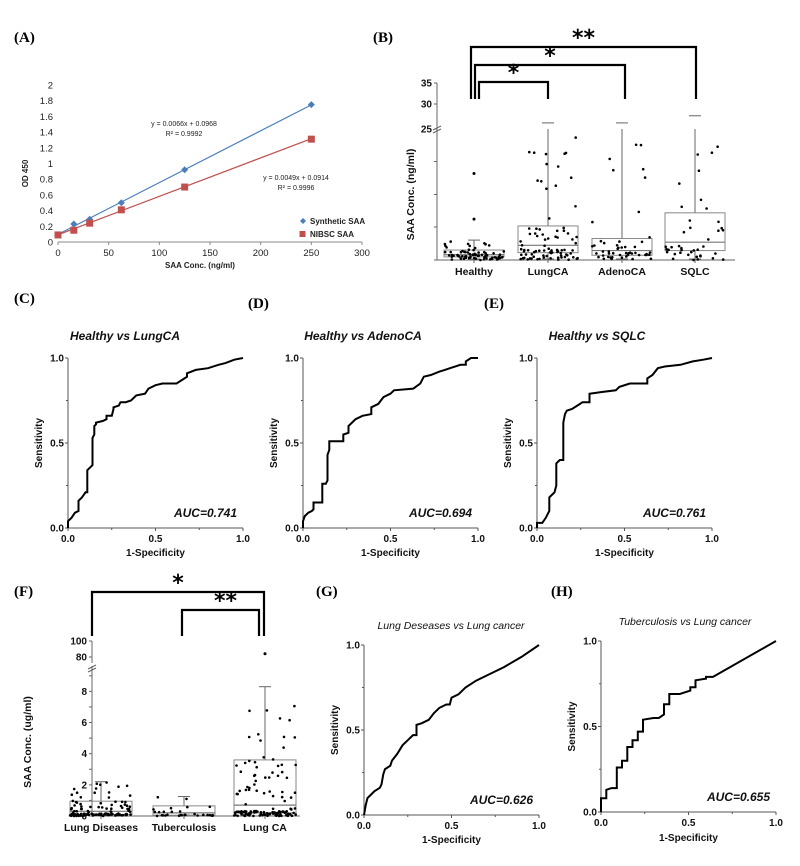  I want to click on x-tick-label: 0, so click(57, 253).